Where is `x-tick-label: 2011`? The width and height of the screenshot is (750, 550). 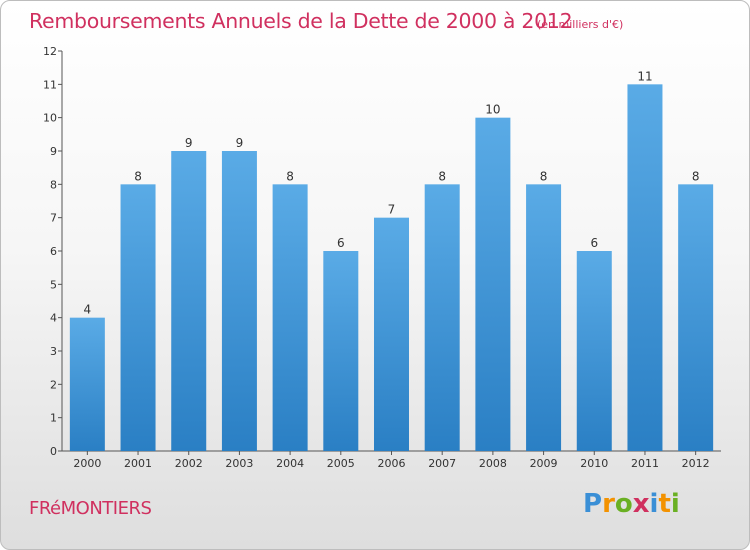 x-tick-label: 2011 is located at coordinates (645, 463).